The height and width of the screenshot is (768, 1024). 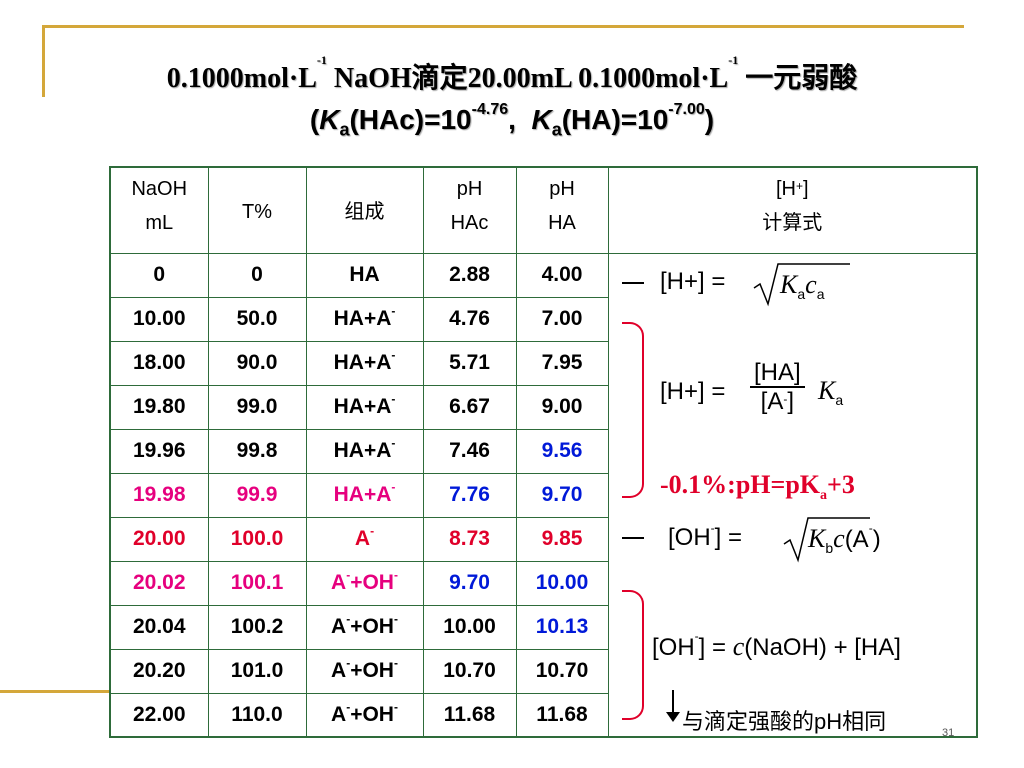 I want to click on table-row: 20.00 100.0 A- 8.73 9.85, so click(x=543, y=539).